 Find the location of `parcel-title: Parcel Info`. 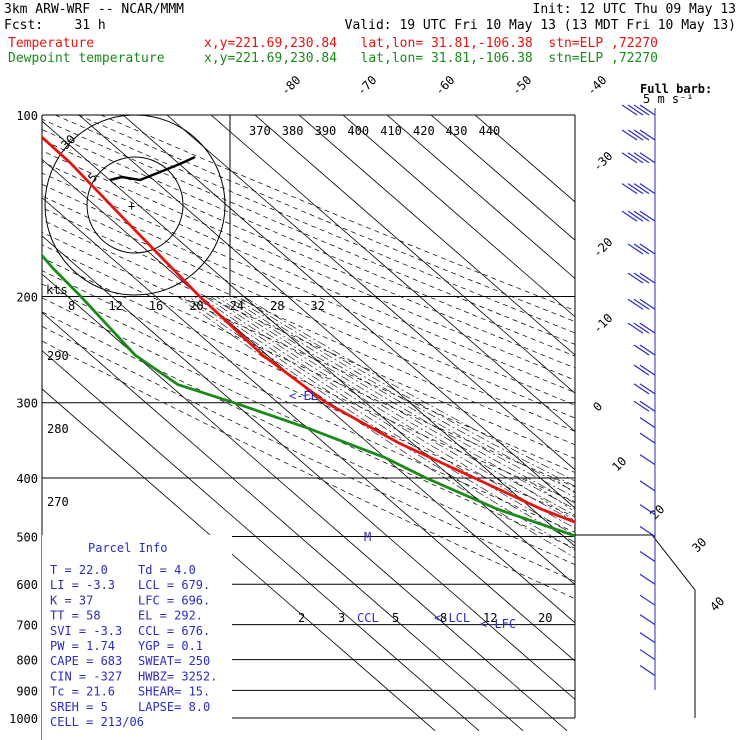

parcel-title: Parcel Info is located at coordinates (127, 548).